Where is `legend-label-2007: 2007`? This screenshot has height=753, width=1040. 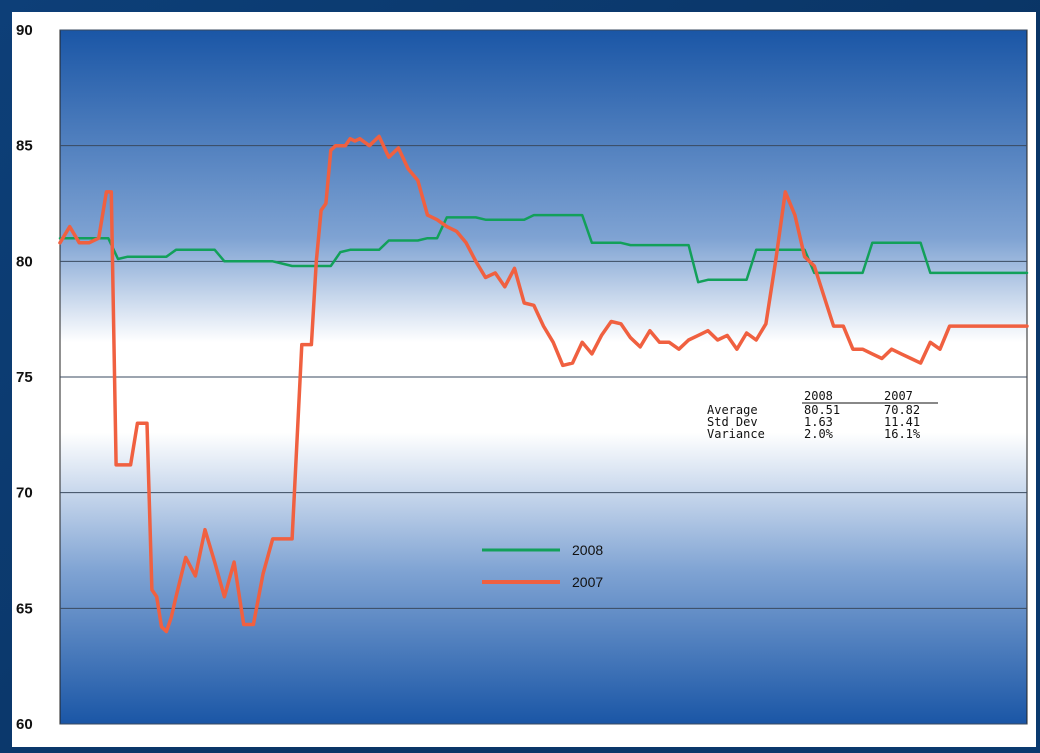 legend-label-2007: 2007 is located at coordinates (587, 582).